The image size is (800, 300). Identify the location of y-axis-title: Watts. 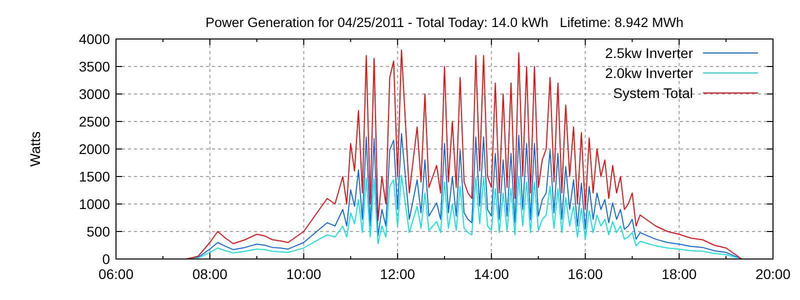
(35, 149).